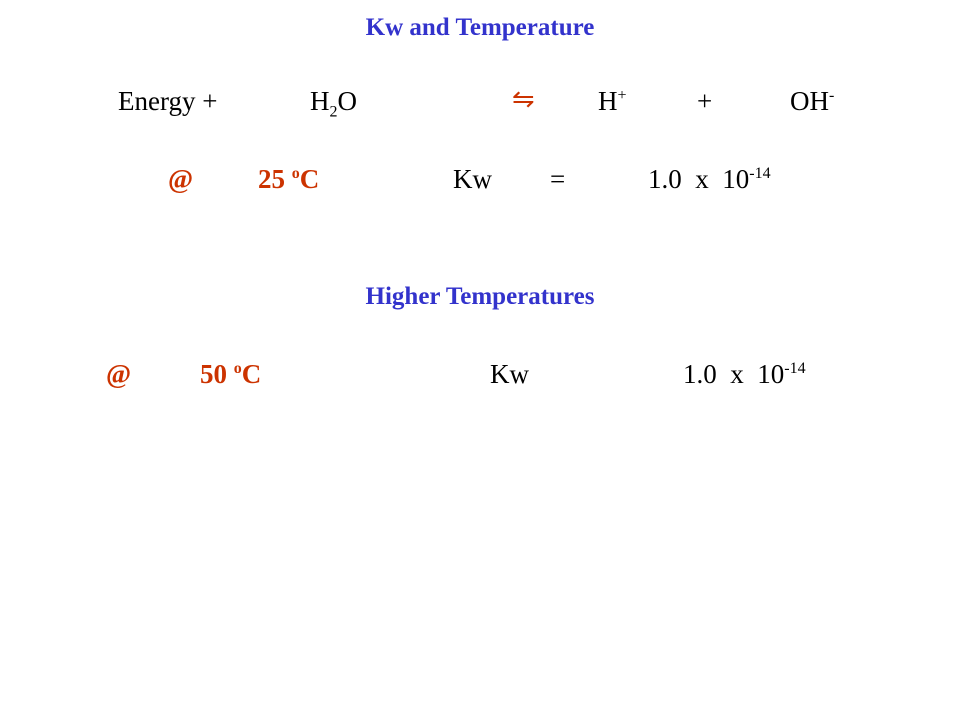  Describe the element at coordinates (523, 99) in the screenshot. I see `equilibrium-arrow: ⇋` at that location.